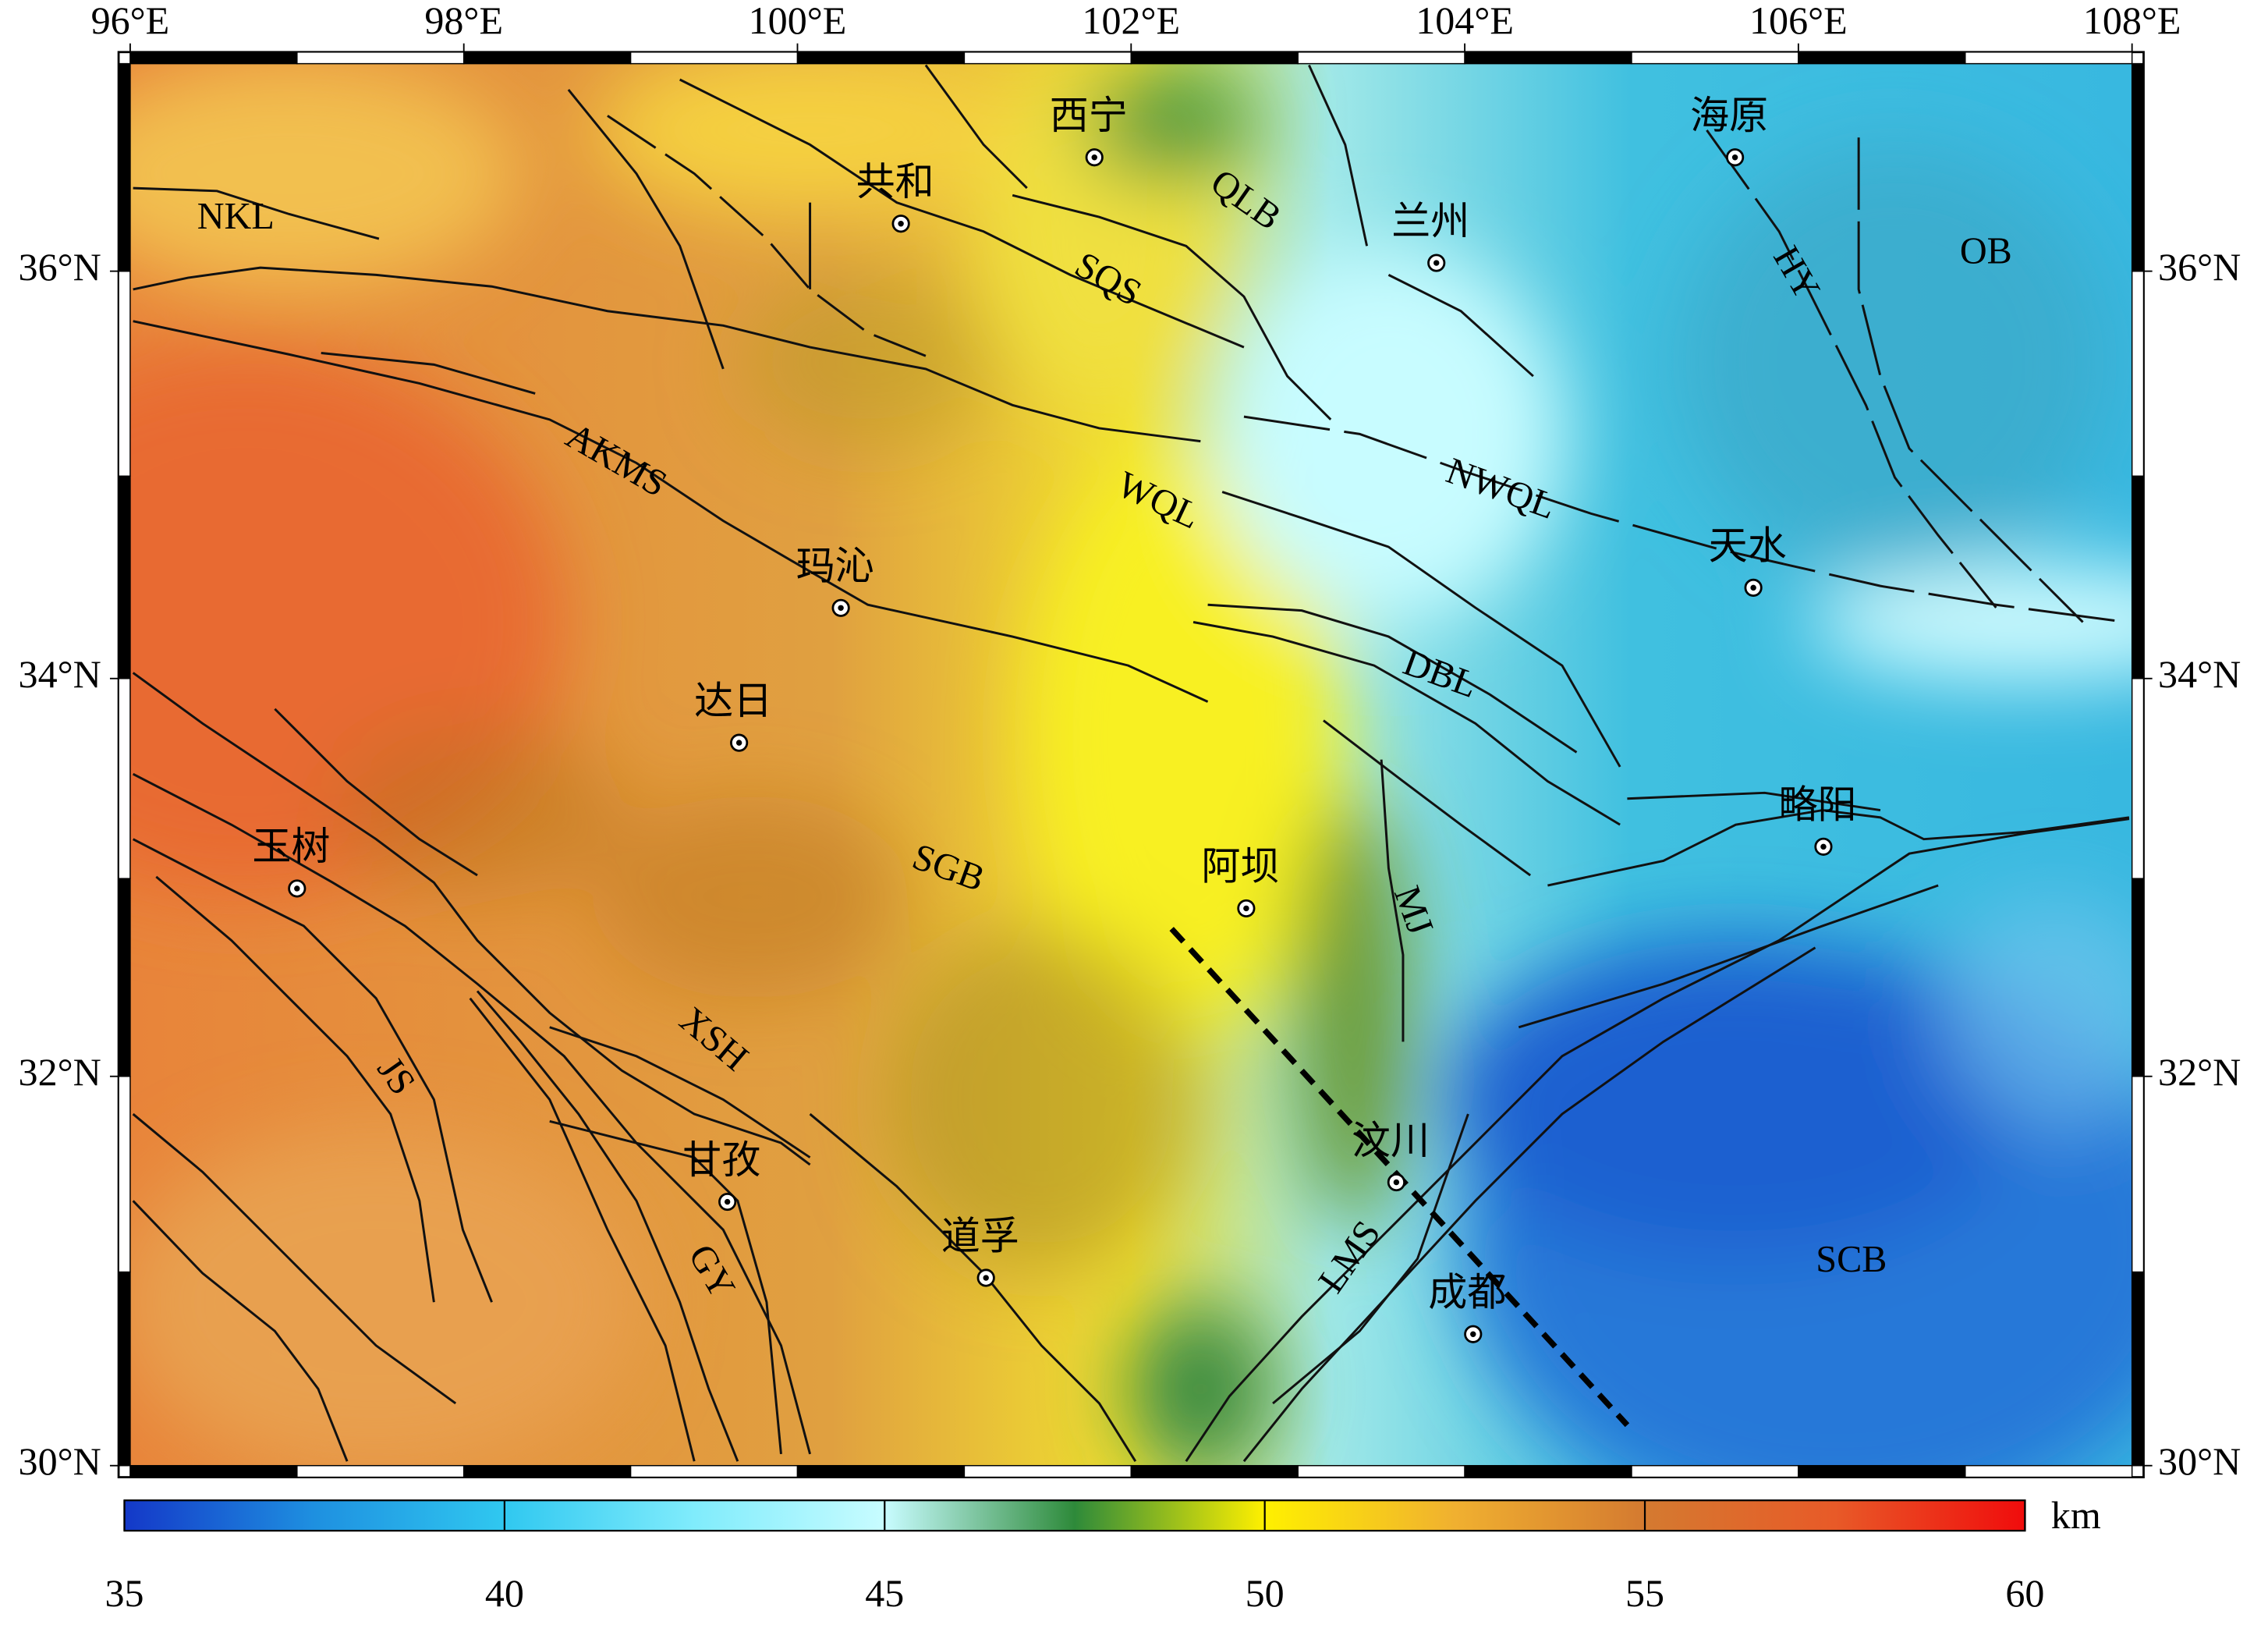 The height and width of the screenshot is (1632, 2268). Describe the element at coordinates (125, 1593) in the screenshot. I see `colorbar-tick-label: 35` at that location.